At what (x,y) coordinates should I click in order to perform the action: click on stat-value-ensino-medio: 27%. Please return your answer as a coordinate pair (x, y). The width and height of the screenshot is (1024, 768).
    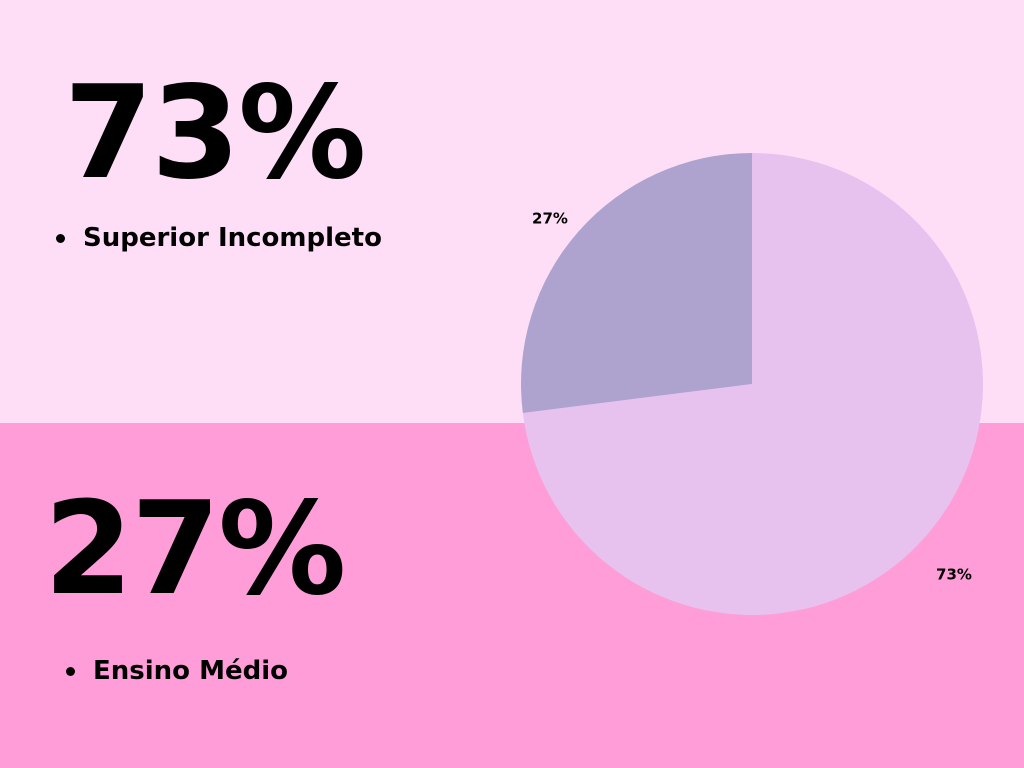
    Looking at the image, I should click on (195, 549).